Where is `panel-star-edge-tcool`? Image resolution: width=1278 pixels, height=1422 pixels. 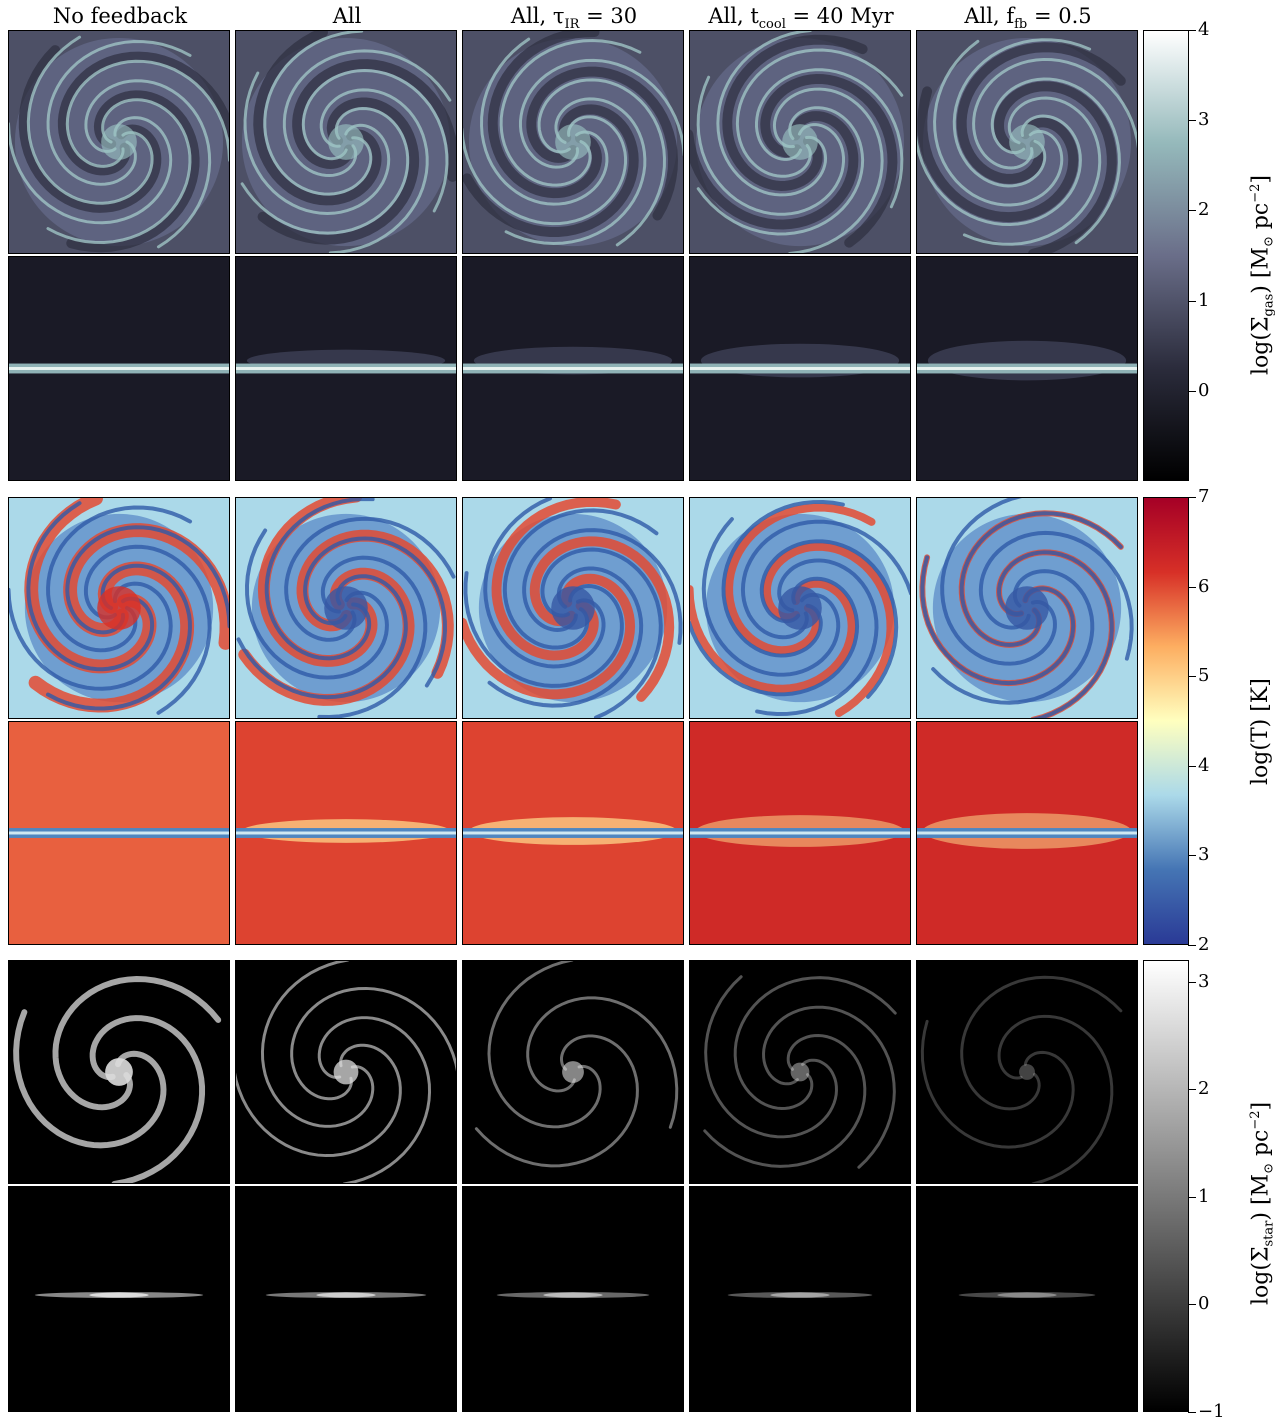 panel-star-edge-tcool is located at coordinates (800, 1299).